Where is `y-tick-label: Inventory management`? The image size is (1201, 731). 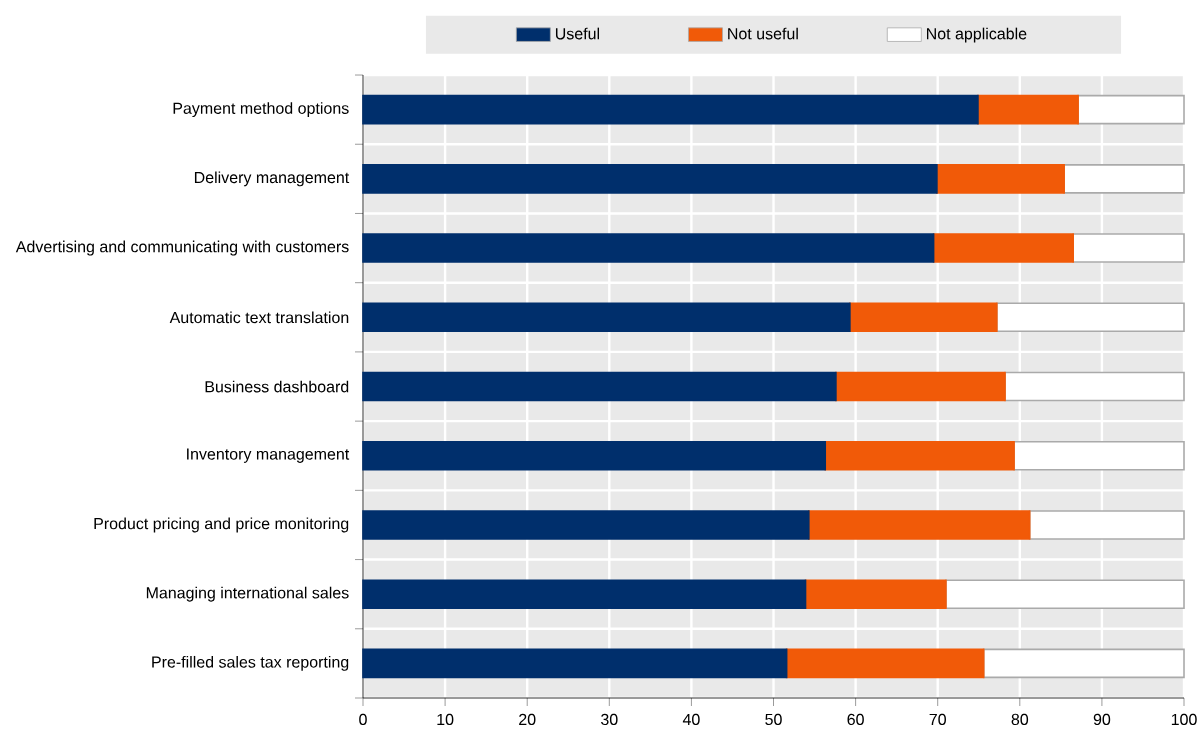 y-tick-label: Inventory management is located at coordinates (268, 455).